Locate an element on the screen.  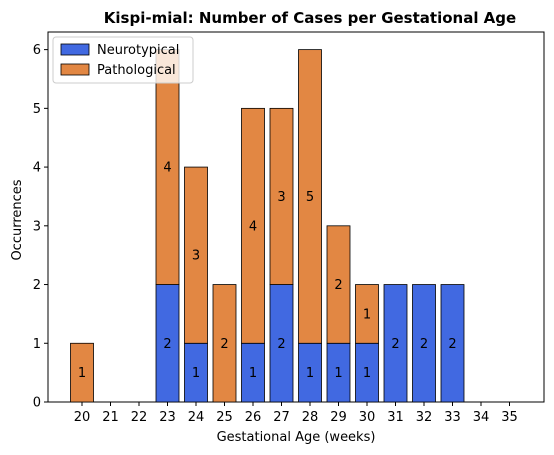
x-tick-label-29: 29 is located at coordinates (338, 417).